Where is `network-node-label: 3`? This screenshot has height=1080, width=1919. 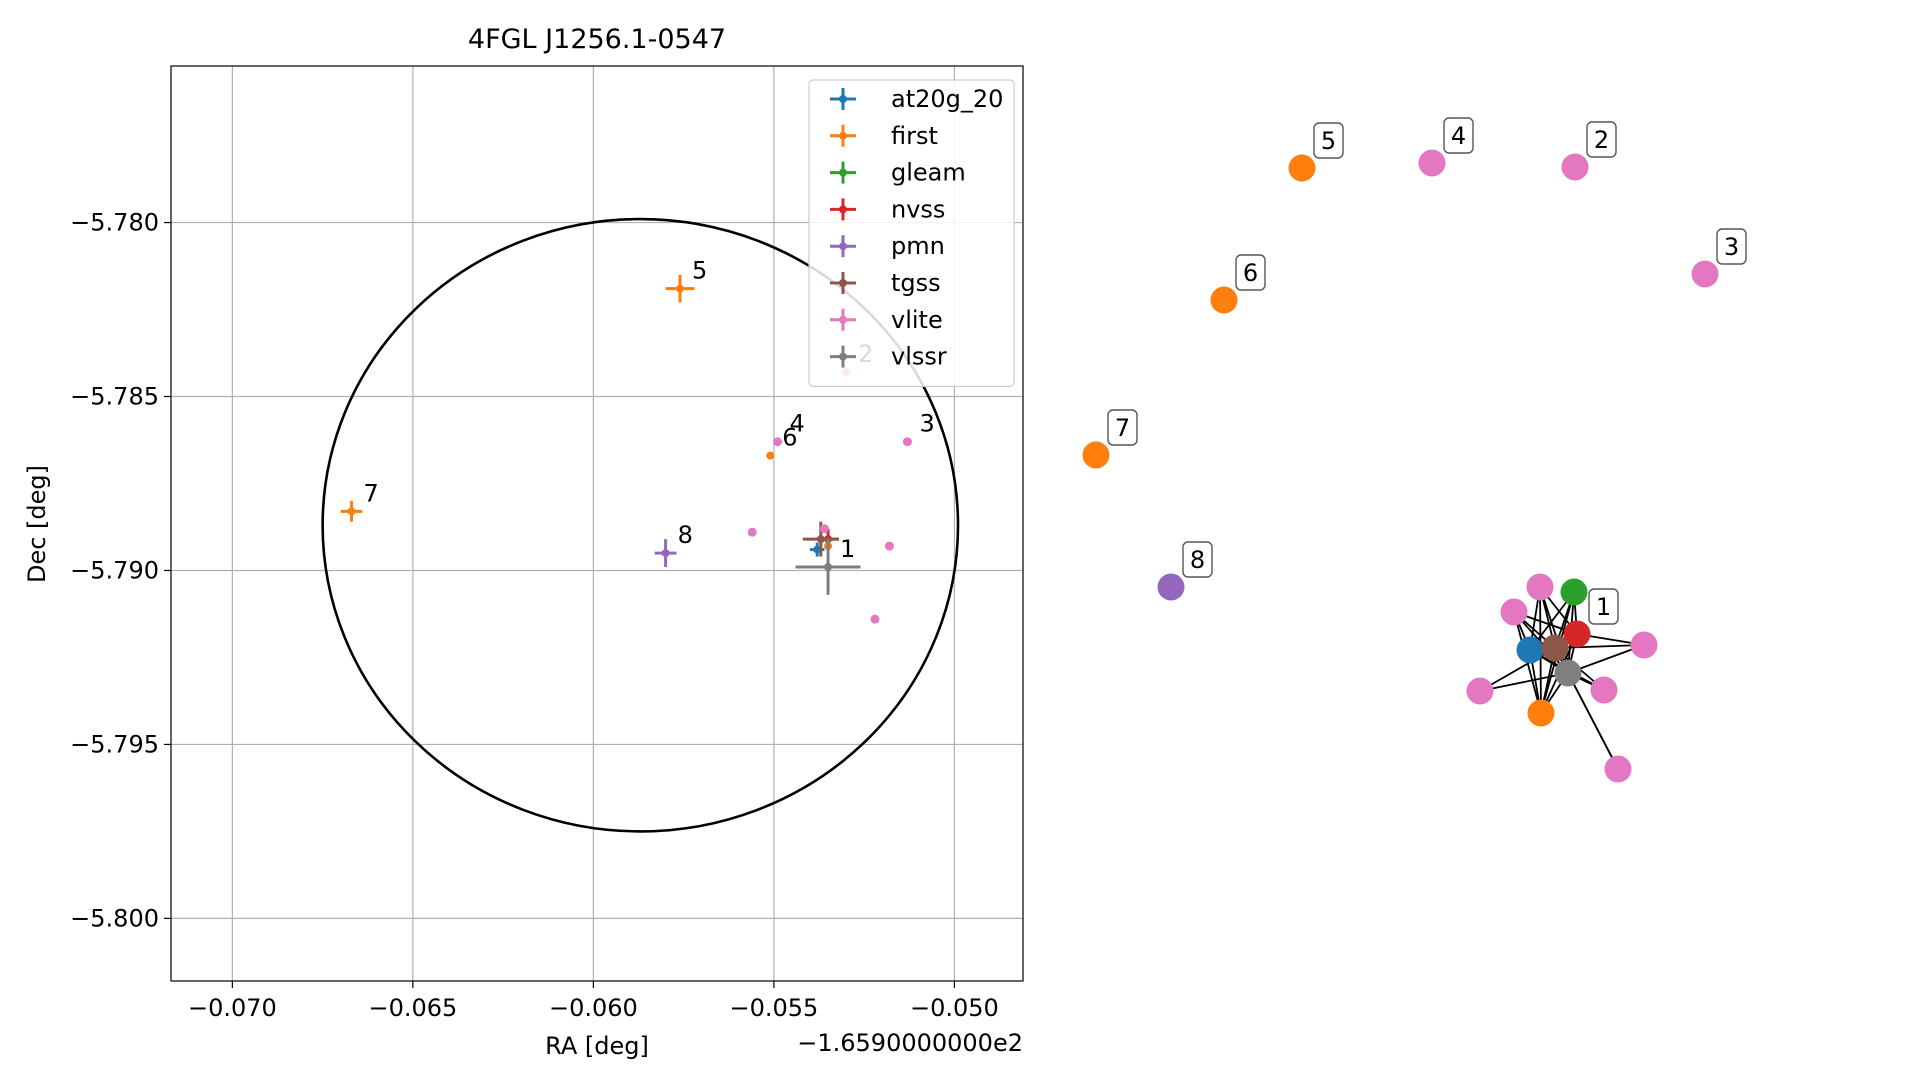 network-node-label: 3 is located at coordinates (1731, 247).